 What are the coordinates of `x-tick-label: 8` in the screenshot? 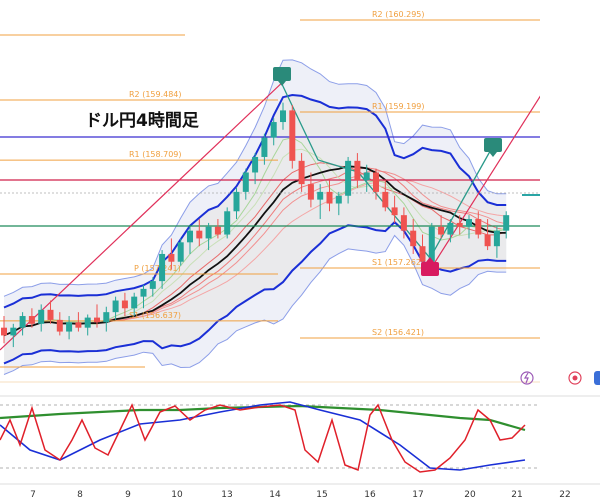 It's located at (80, 495).